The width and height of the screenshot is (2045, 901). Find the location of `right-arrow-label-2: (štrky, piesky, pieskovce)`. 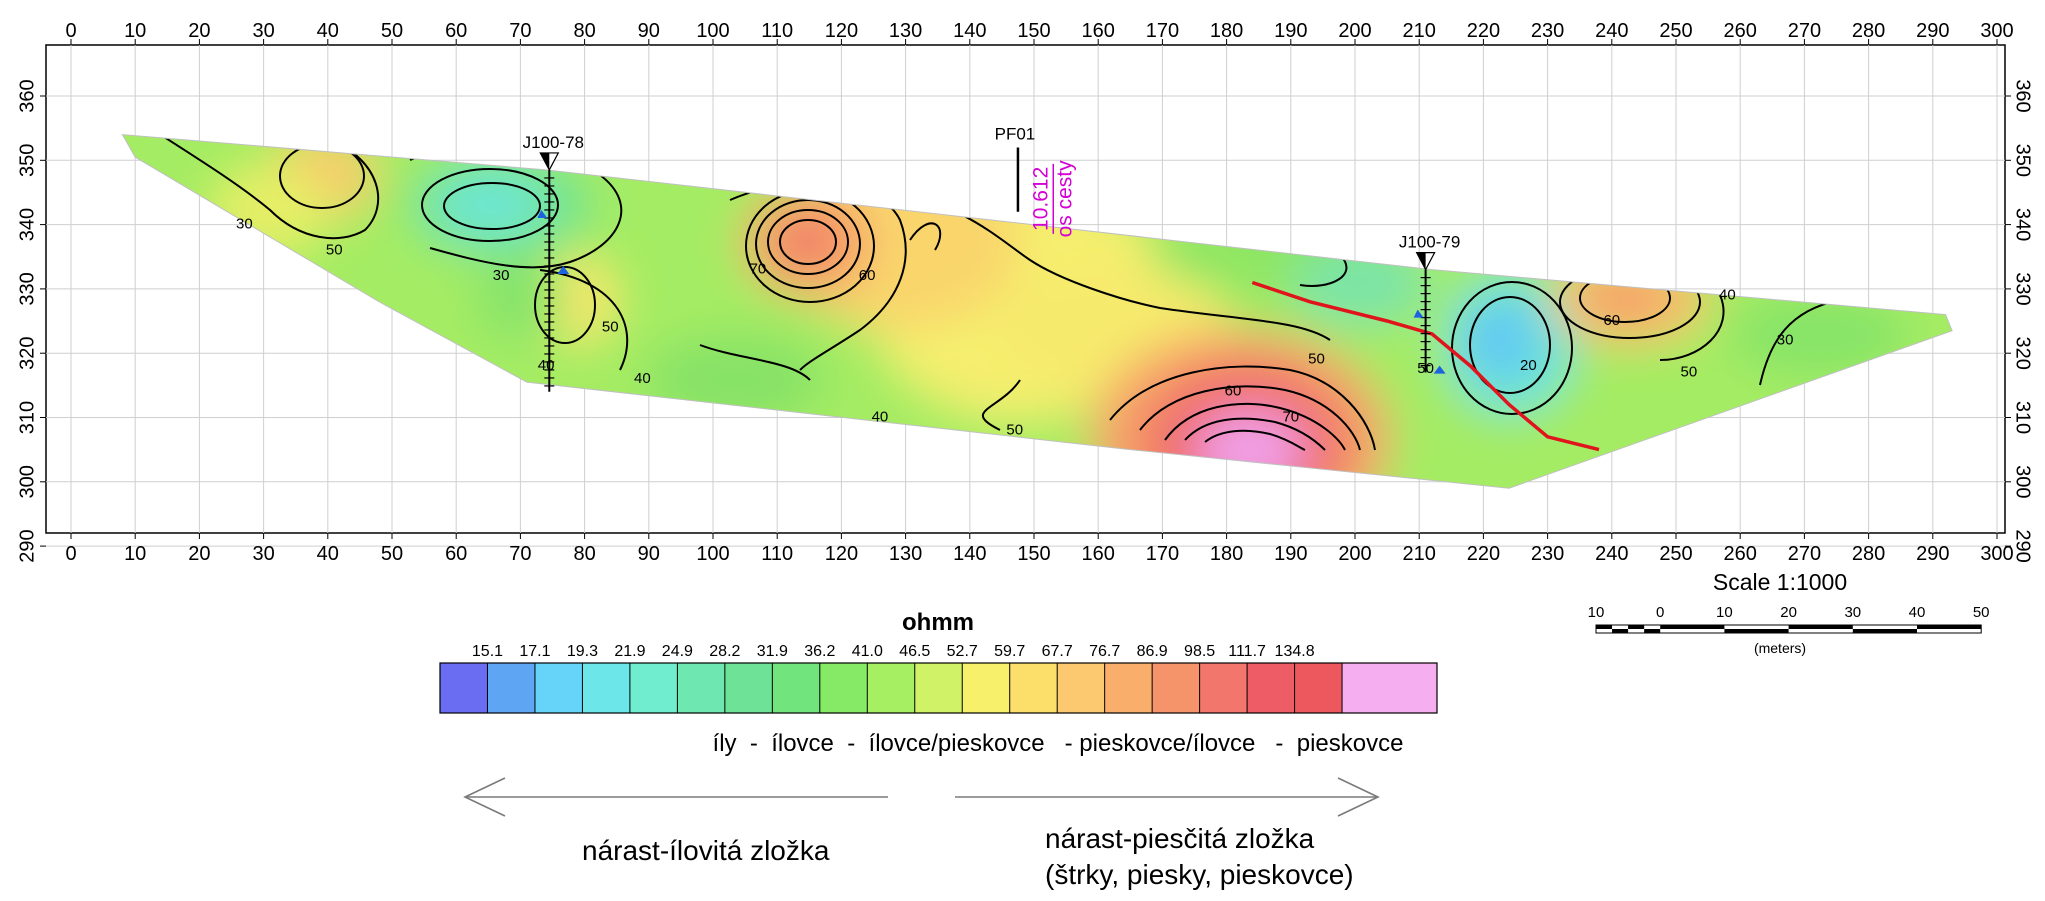

right-arrow-label-2: (štrky, piesky, pieskovce) is located at coordinates (1199, 874).